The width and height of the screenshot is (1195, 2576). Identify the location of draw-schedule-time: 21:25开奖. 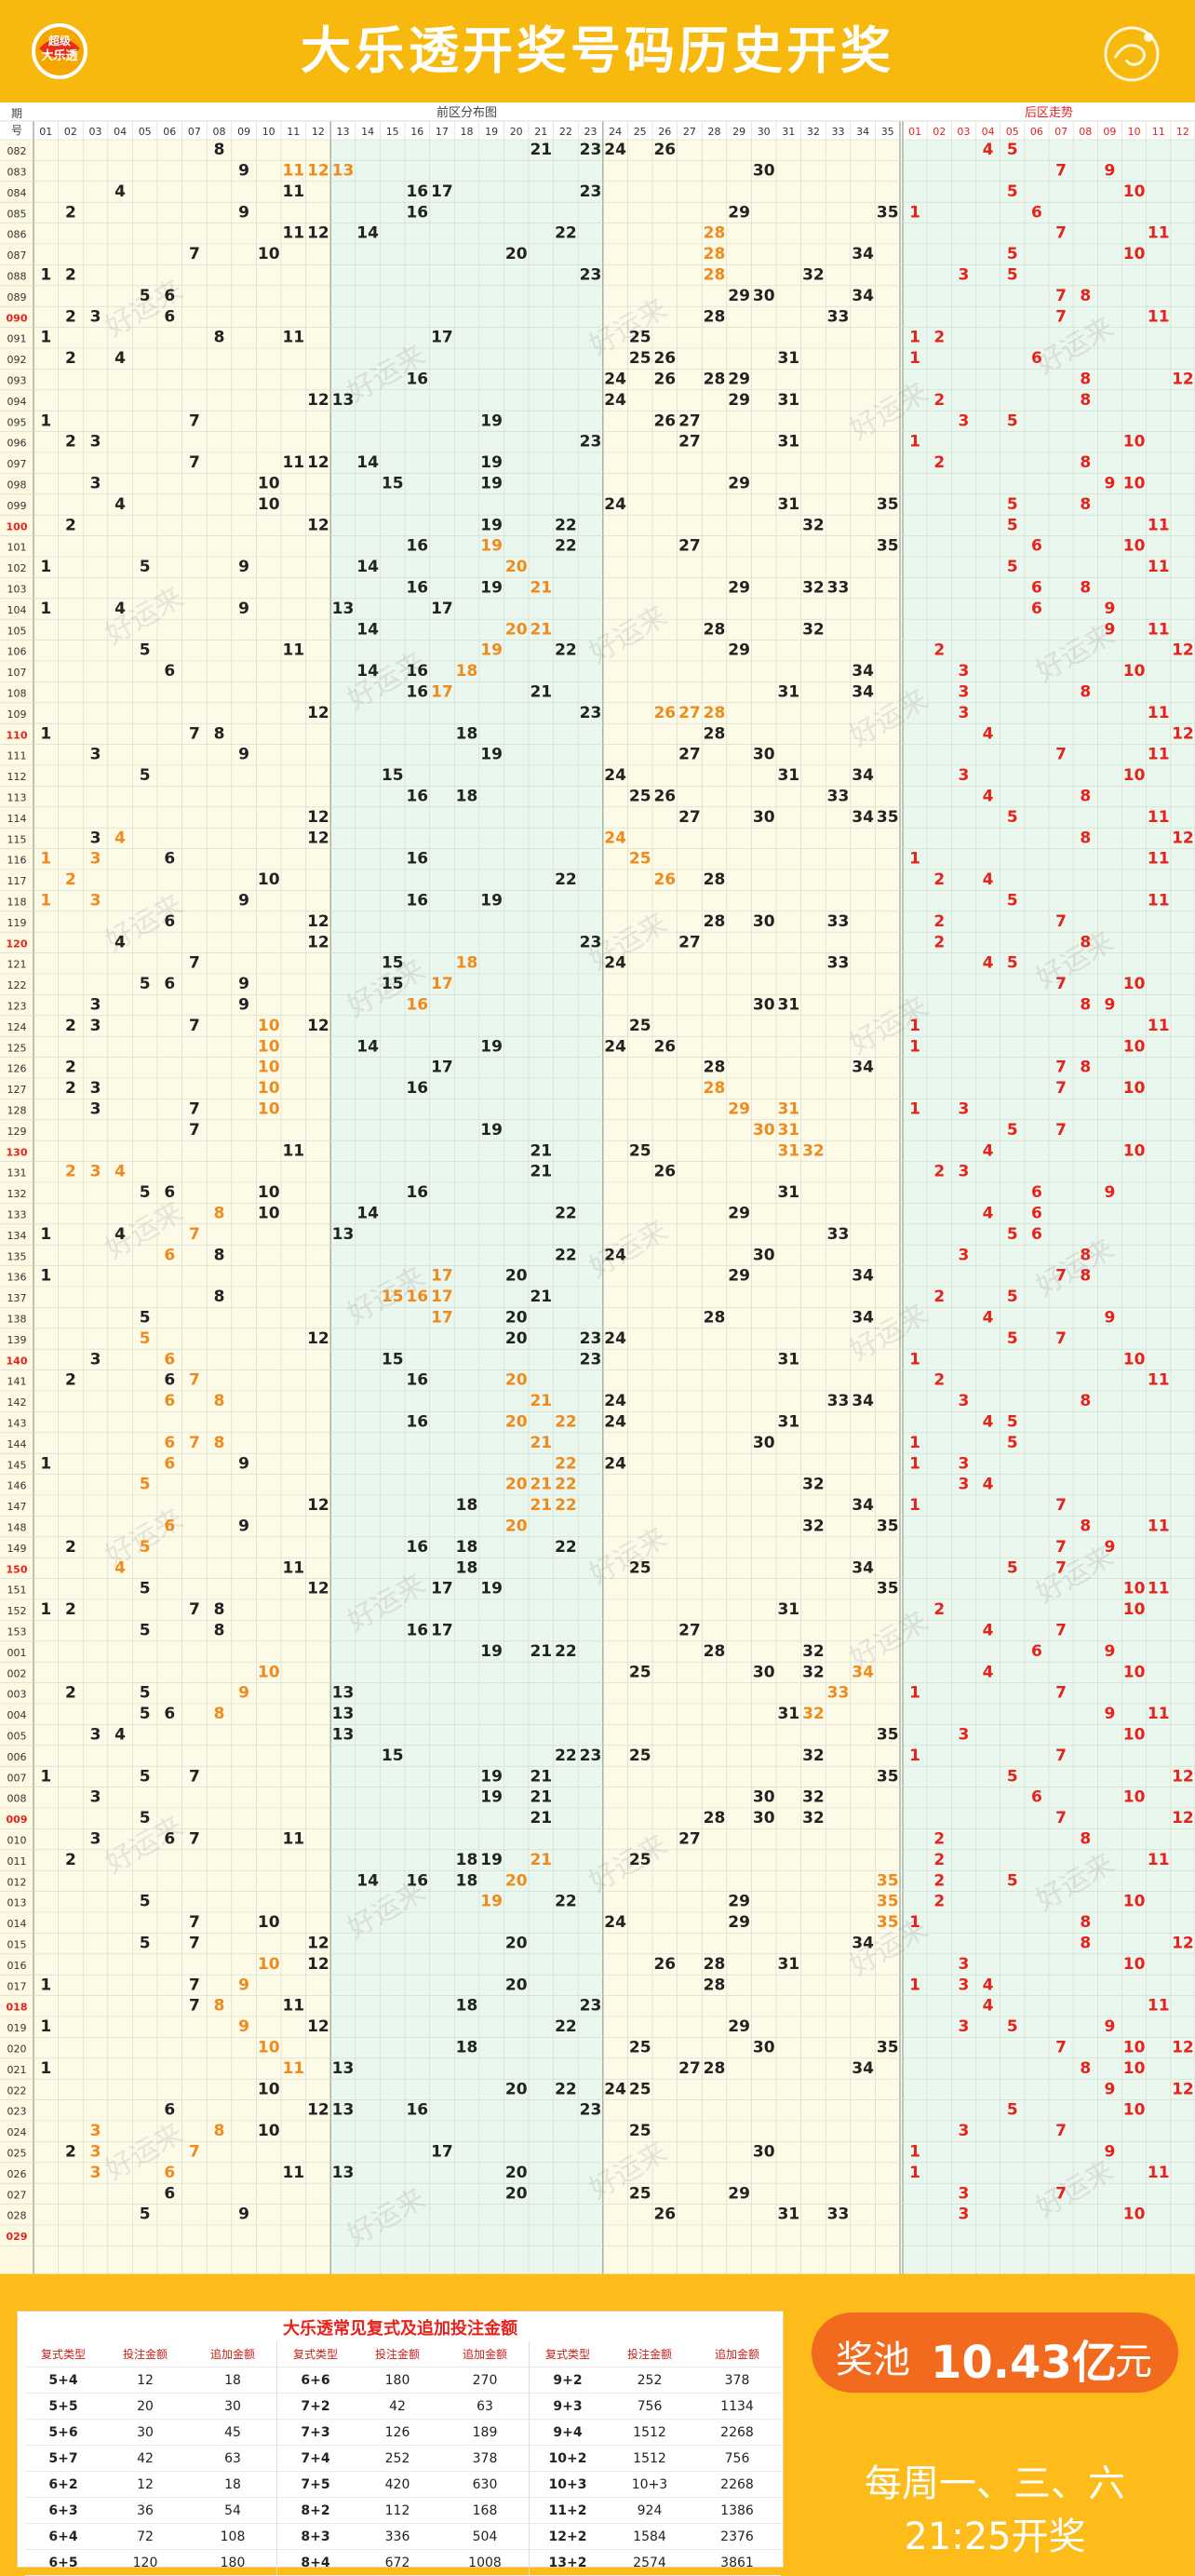
(995, 2536).